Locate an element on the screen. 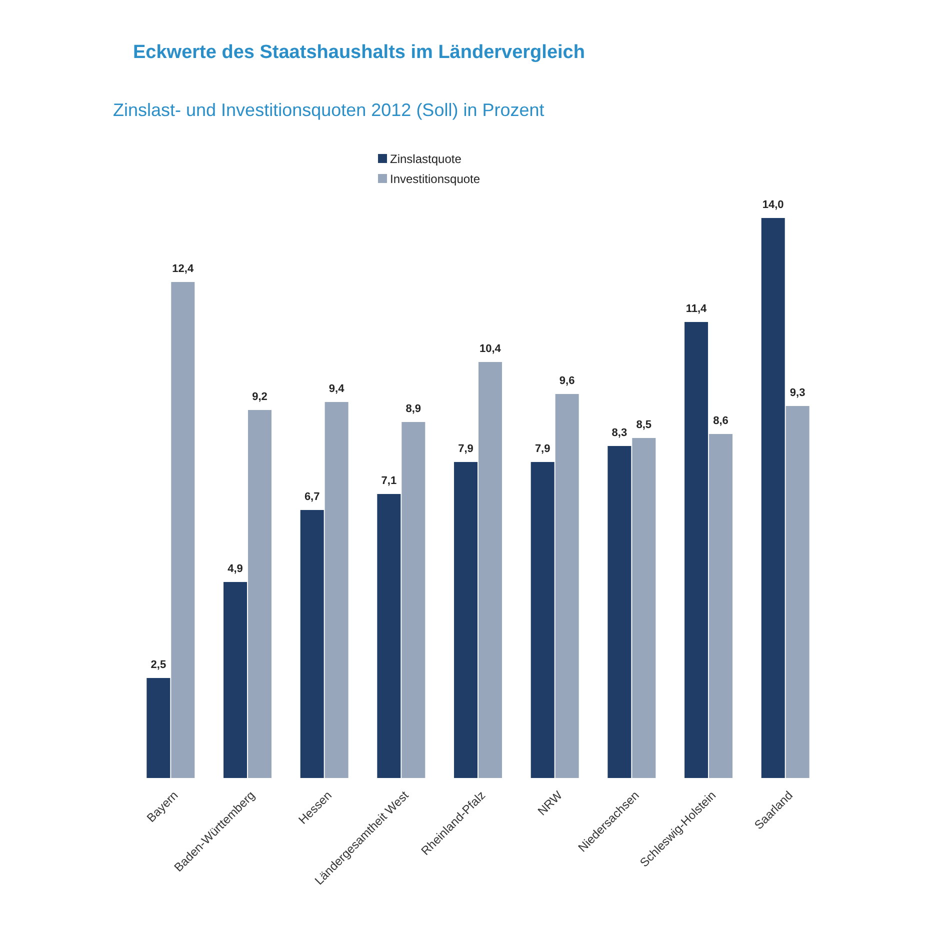 This screenshot has height=946, width=945. data-label: 2,5 is located at coordinates (158, 665).